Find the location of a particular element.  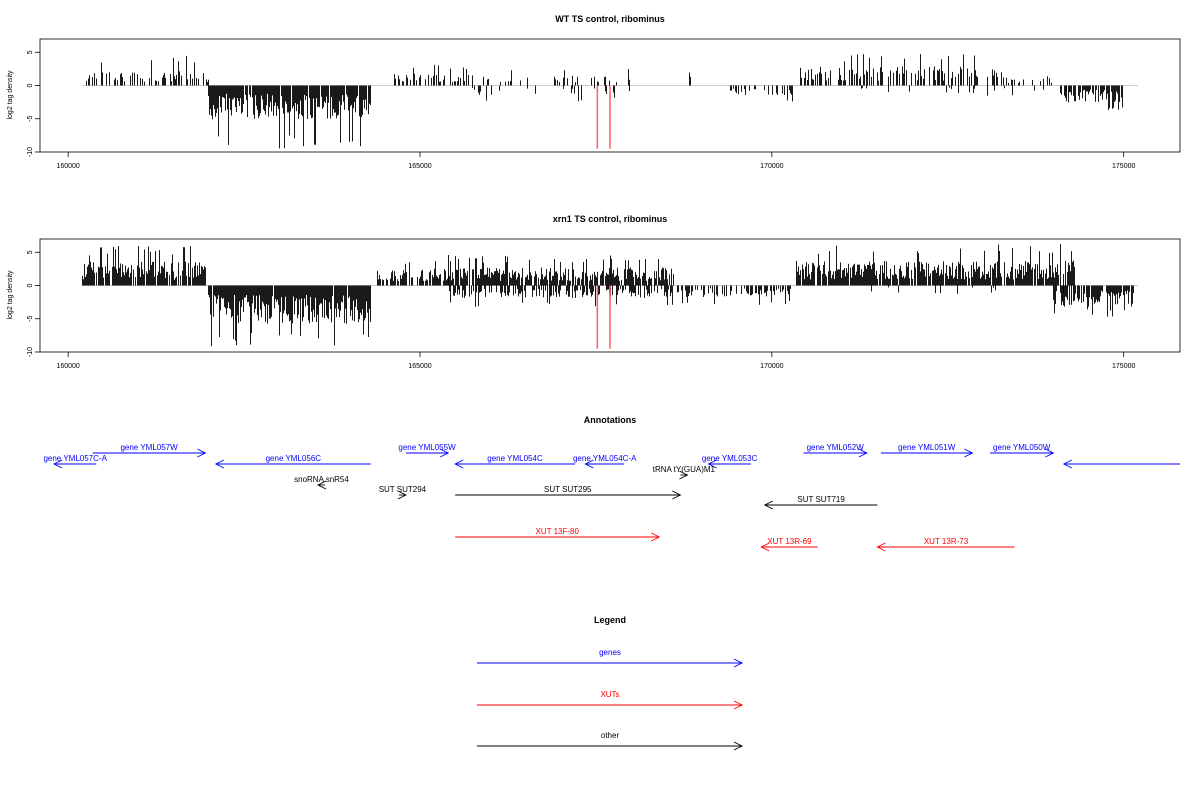

annotation-feature: gene YML054C is located at coordinates (514, 461).